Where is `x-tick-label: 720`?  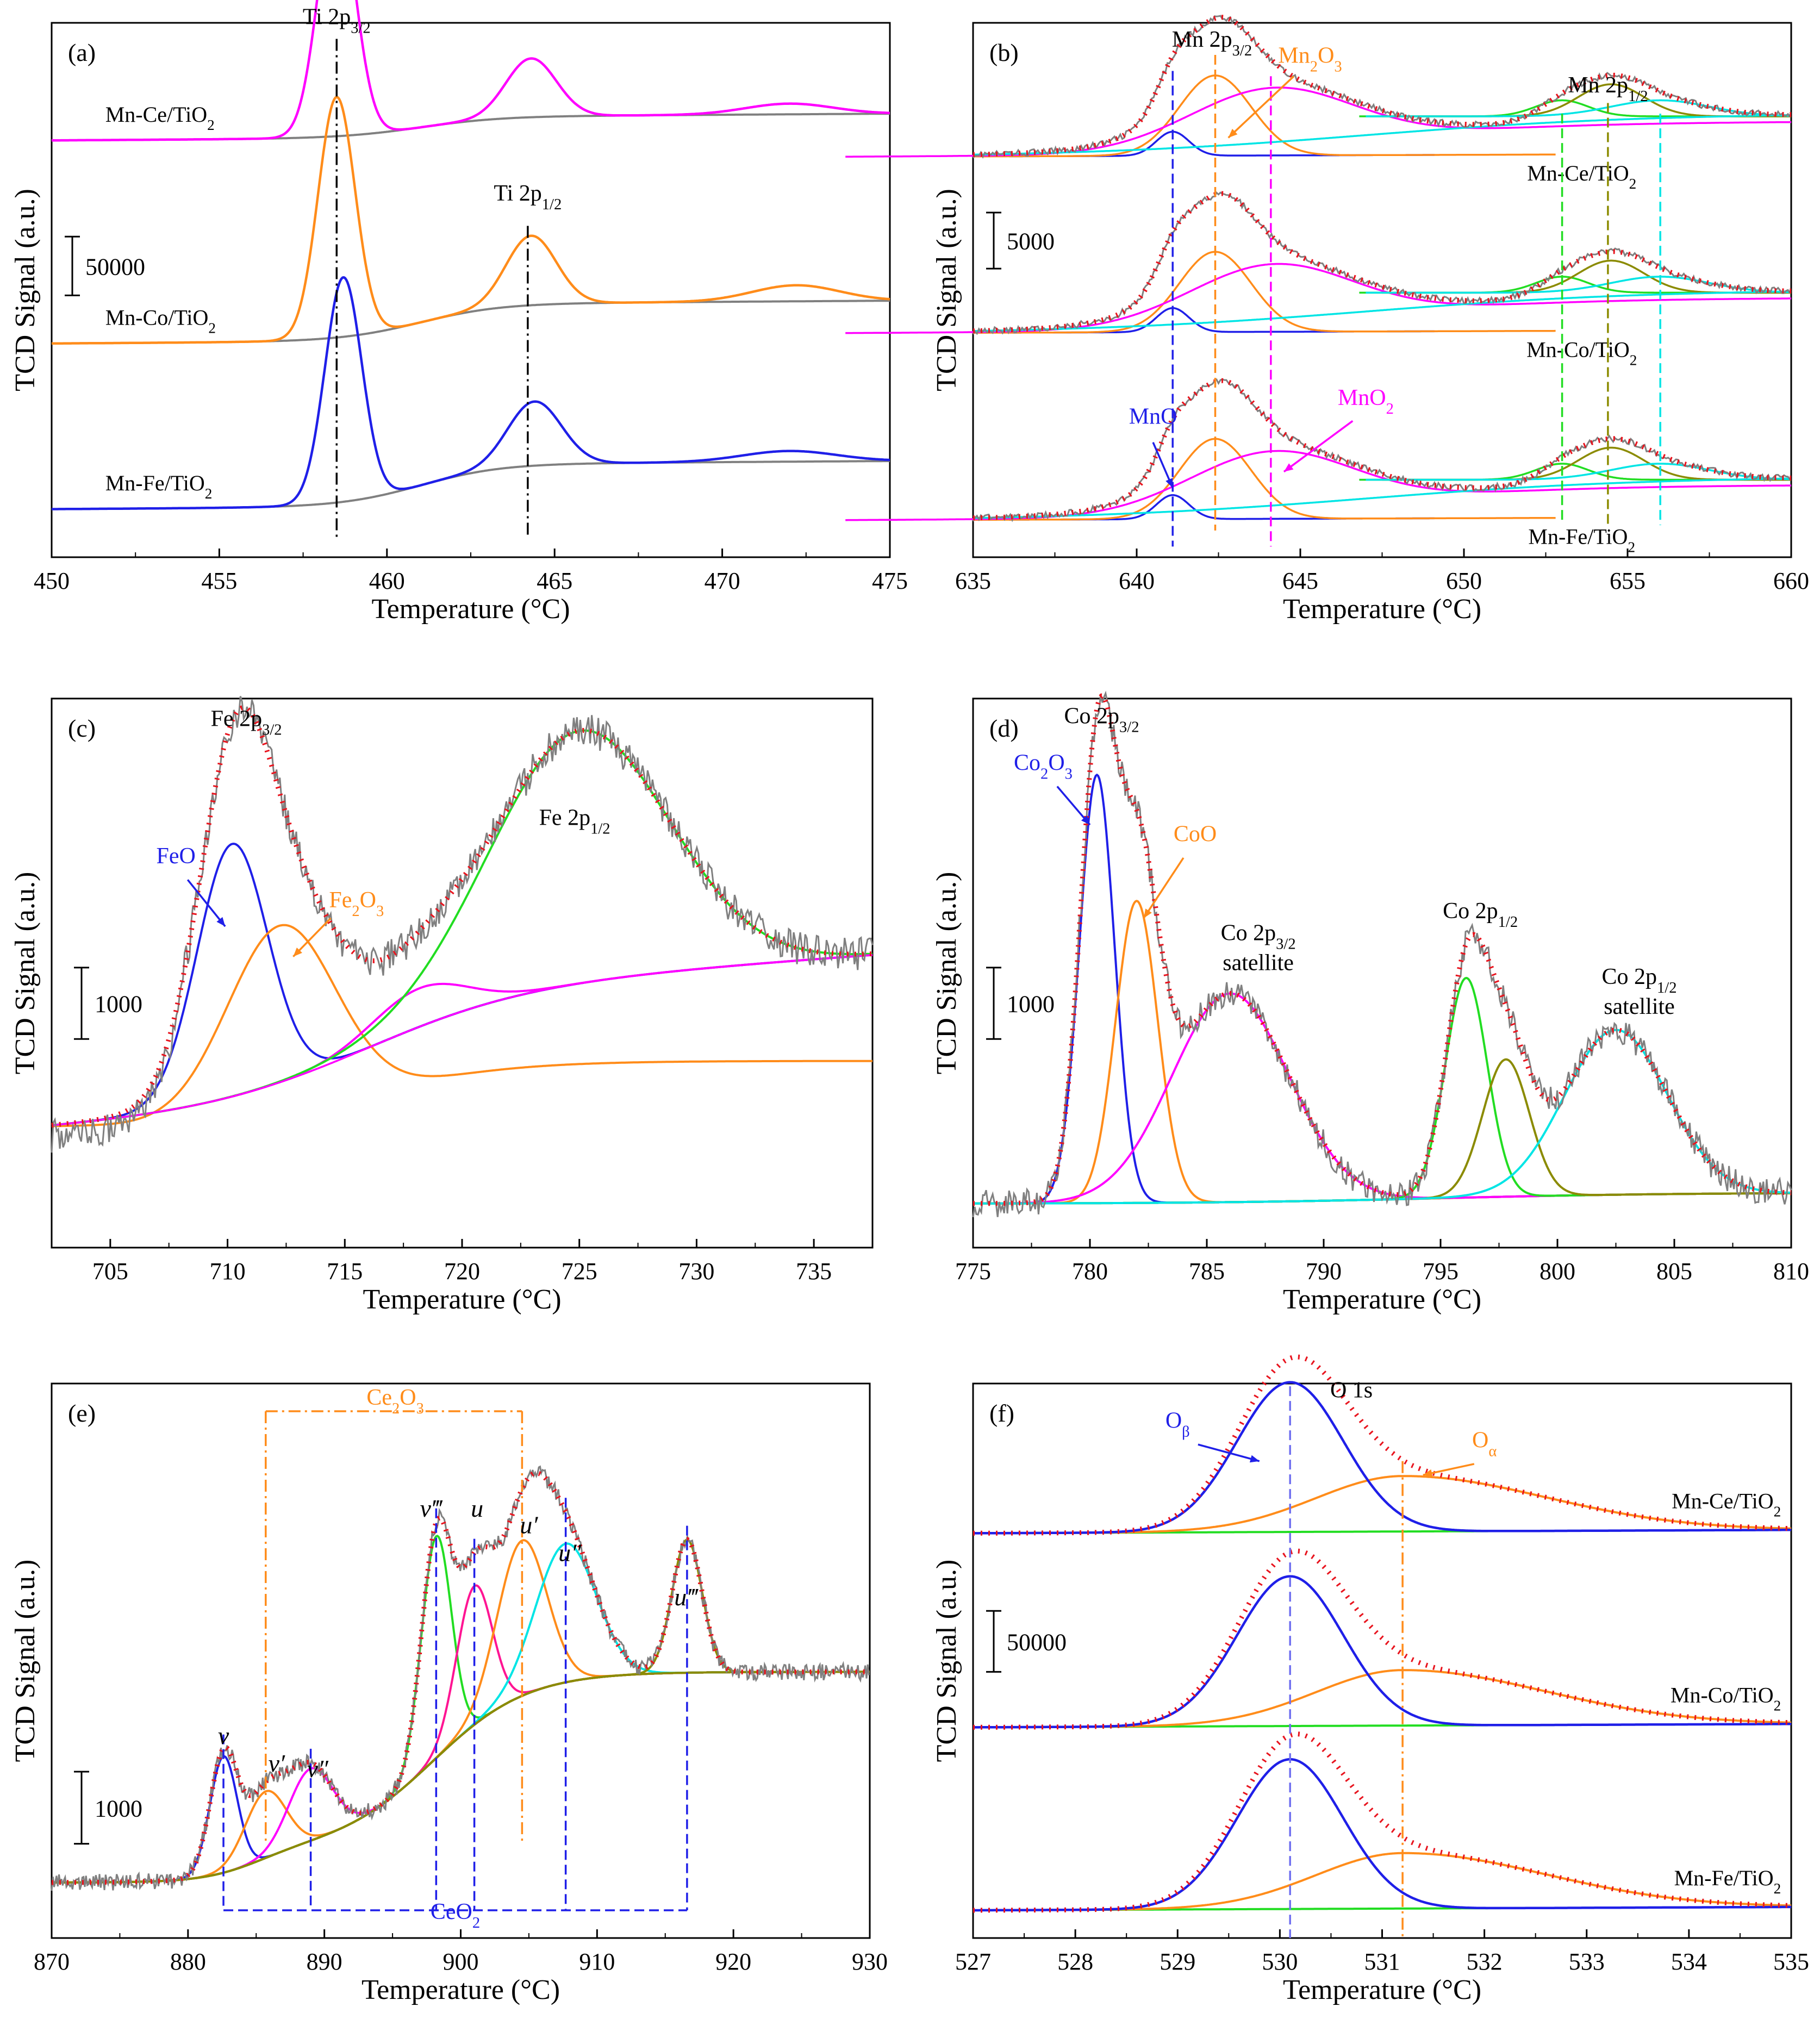 x-tick-label: 720 is located at coordinates (462, 1271).